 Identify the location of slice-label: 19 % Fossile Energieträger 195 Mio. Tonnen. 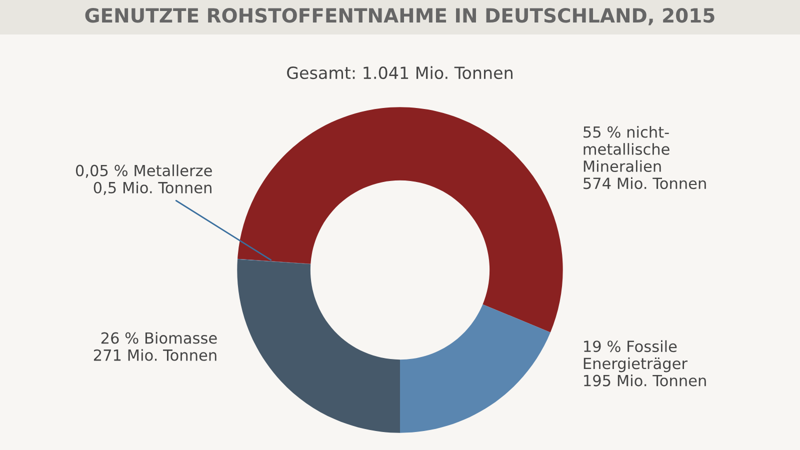
(645, 363).